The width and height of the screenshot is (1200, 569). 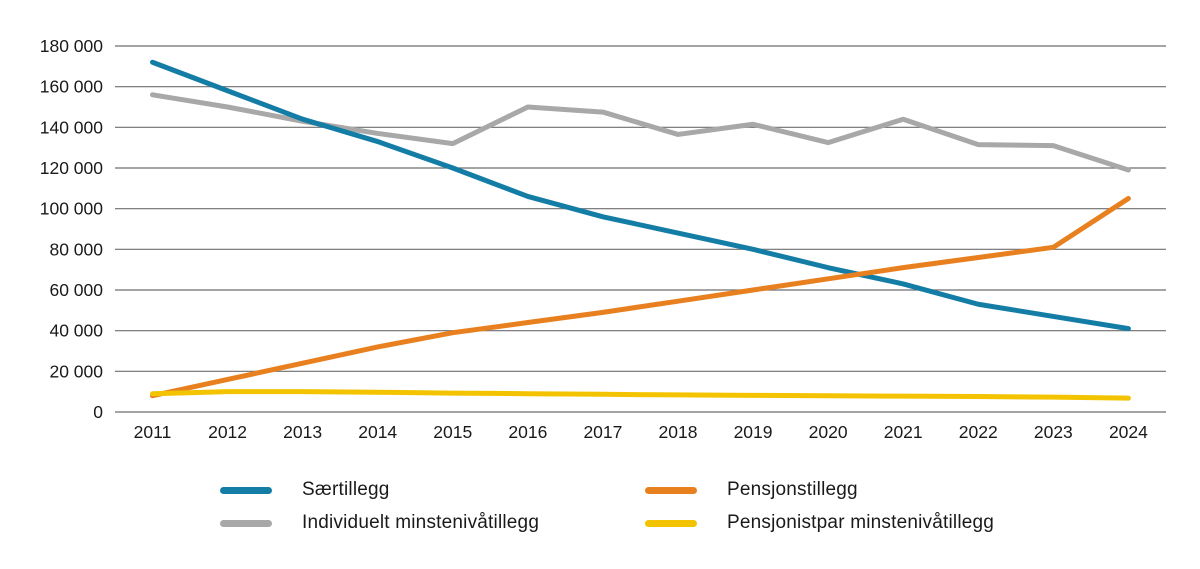 What do you see at coordinates (76, 371) in the screenshot?
I see `y-tick-label: 20 000` at bounding box center [76, 371].